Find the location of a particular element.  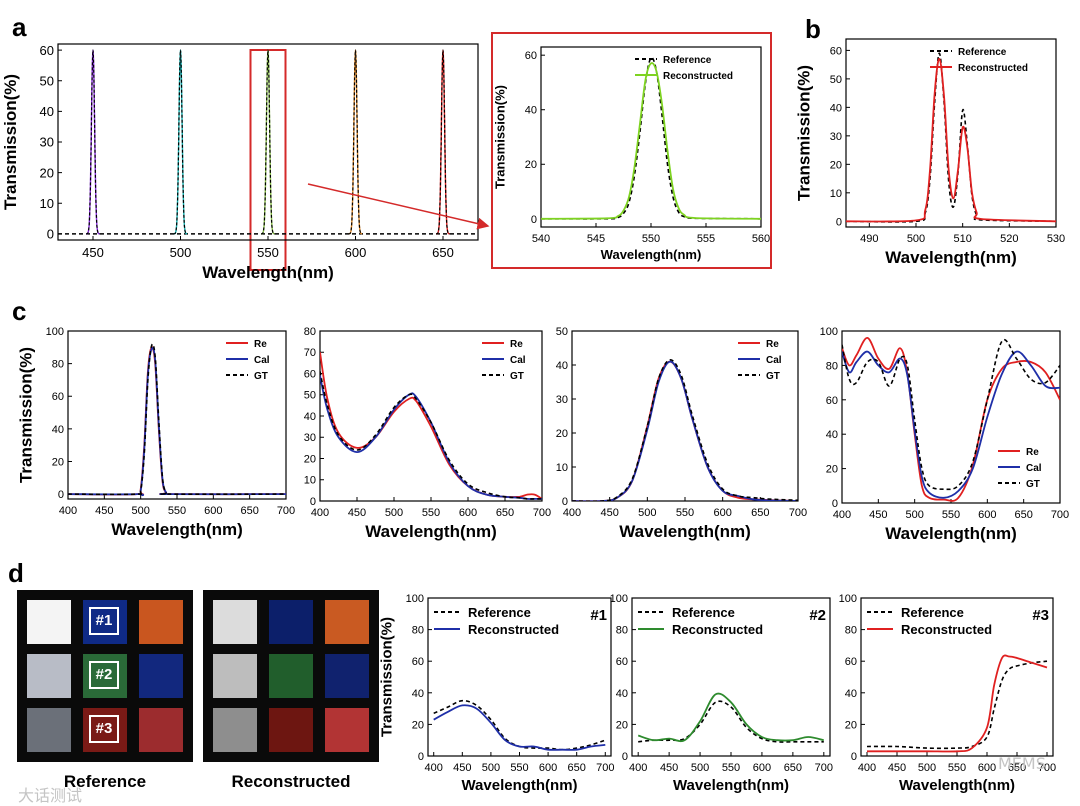

reference-swatch: #2 is located at coordinates (105, 676).